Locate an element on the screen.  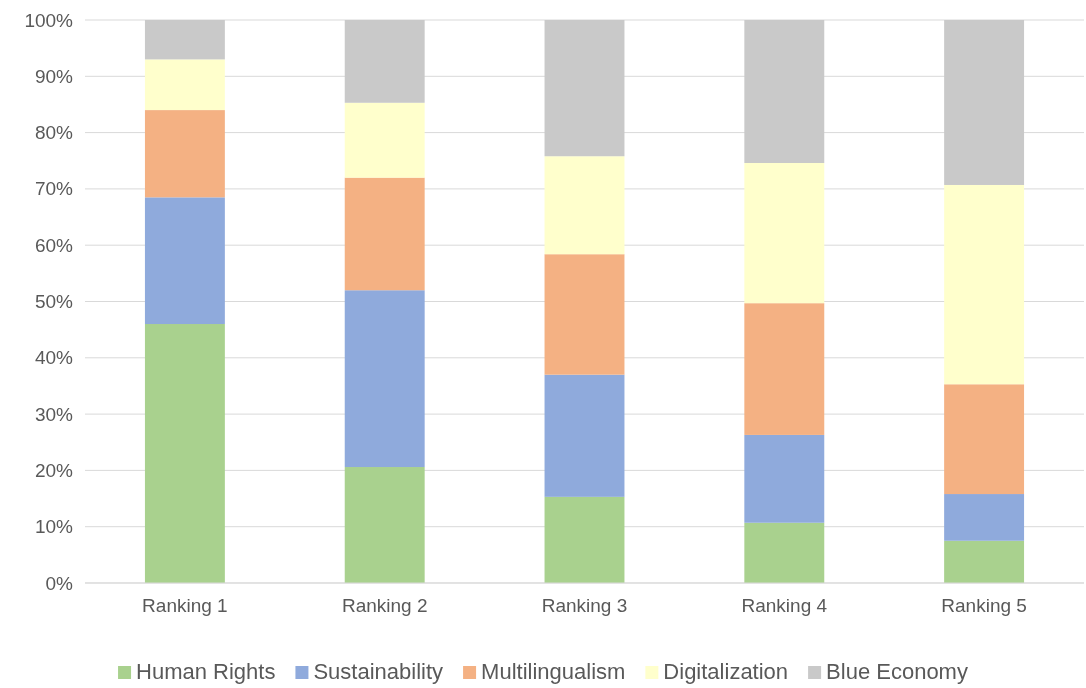
legend-label: Digitalization is located at coordinates (726, 671).